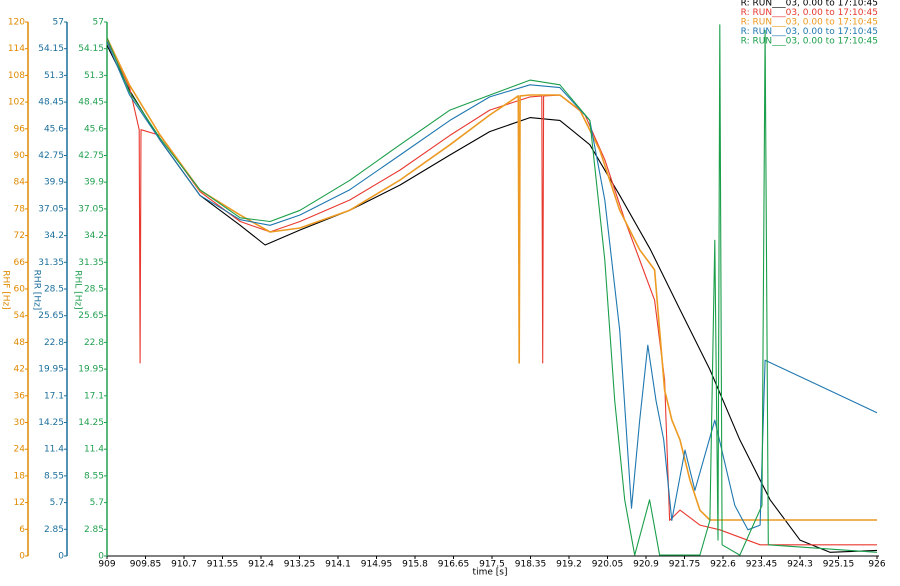  Describe the element at coordinates (106, 565) in the screenshot. I see `x-tick-label: 909` at that location.